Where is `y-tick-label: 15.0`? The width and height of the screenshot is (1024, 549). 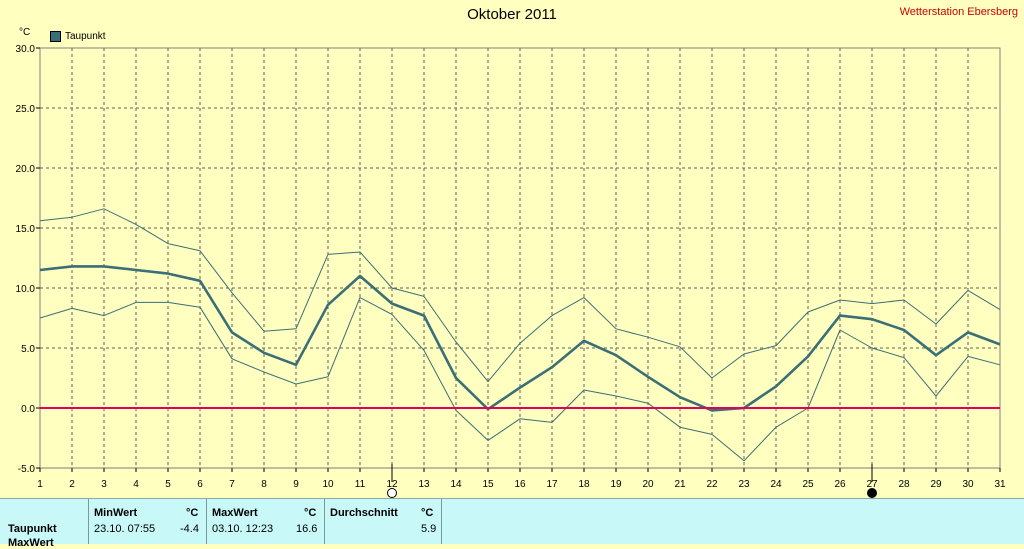 y-tick-label: 15.0 is located at coordinates (26, 229).